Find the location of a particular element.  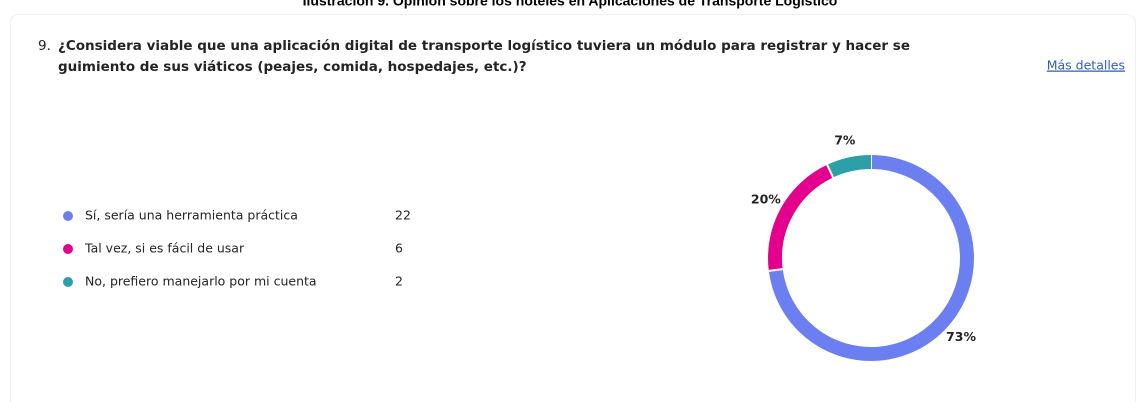

legend-count: 22 is located at coordinates (403, 215).